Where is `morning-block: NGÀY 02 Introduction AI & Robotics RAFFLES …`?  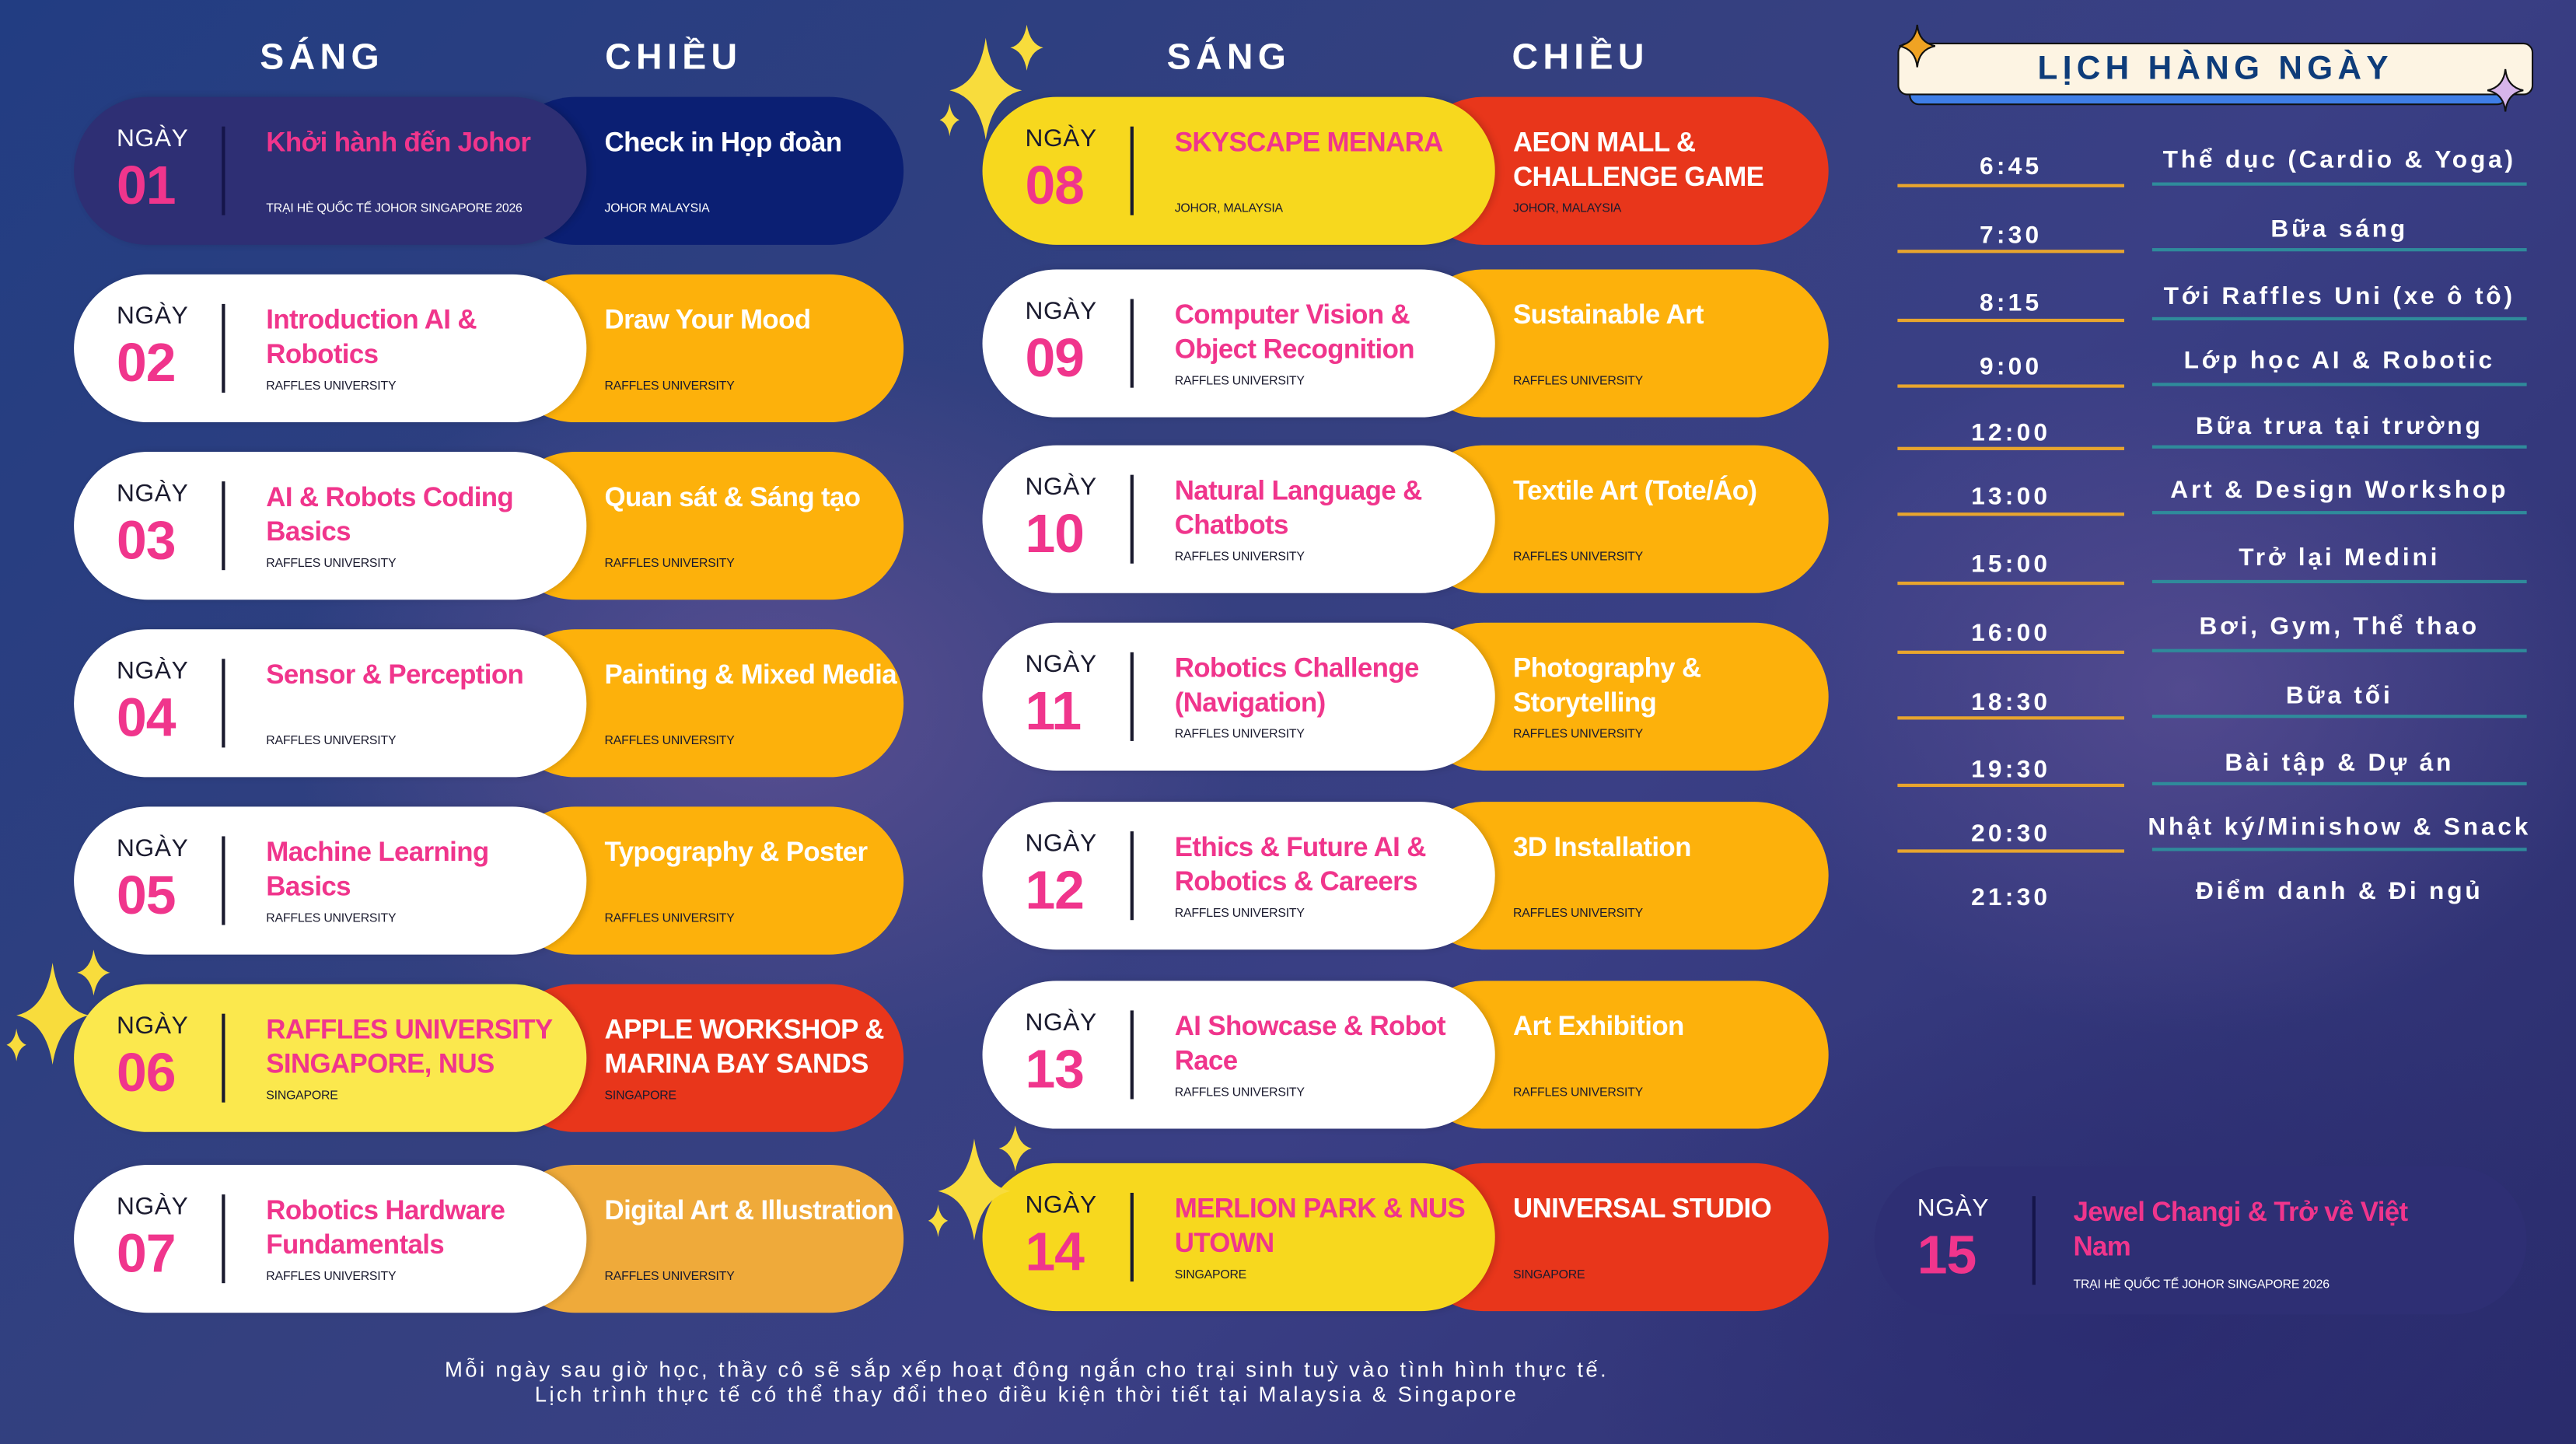
morning-block: NGÀY 02 Introduction AI & Robotics RAFFLES … is located at coordinates (330, 349).